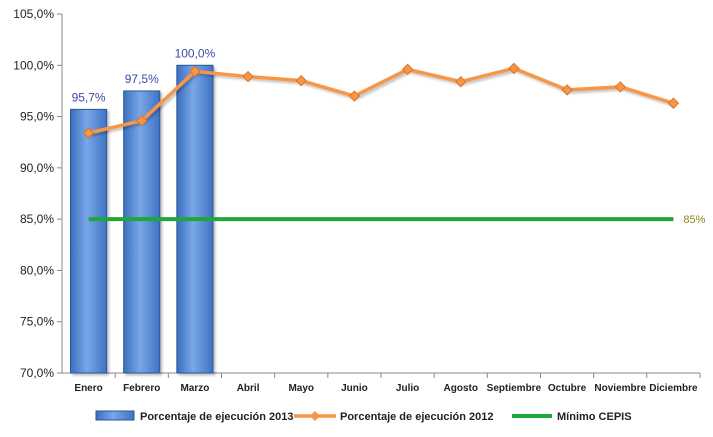 This screenshot has width=713, height=437. What do you see at coordinates (195, 53) in the screenshot?
I see `bar-value-label: 100,0%` at bounding box center [195, 53].